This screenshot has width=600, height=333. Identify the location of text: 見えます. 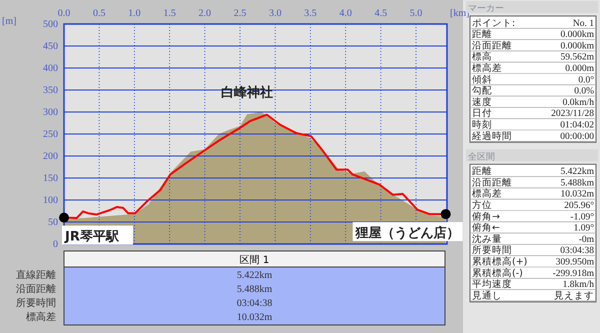
(574, 296).